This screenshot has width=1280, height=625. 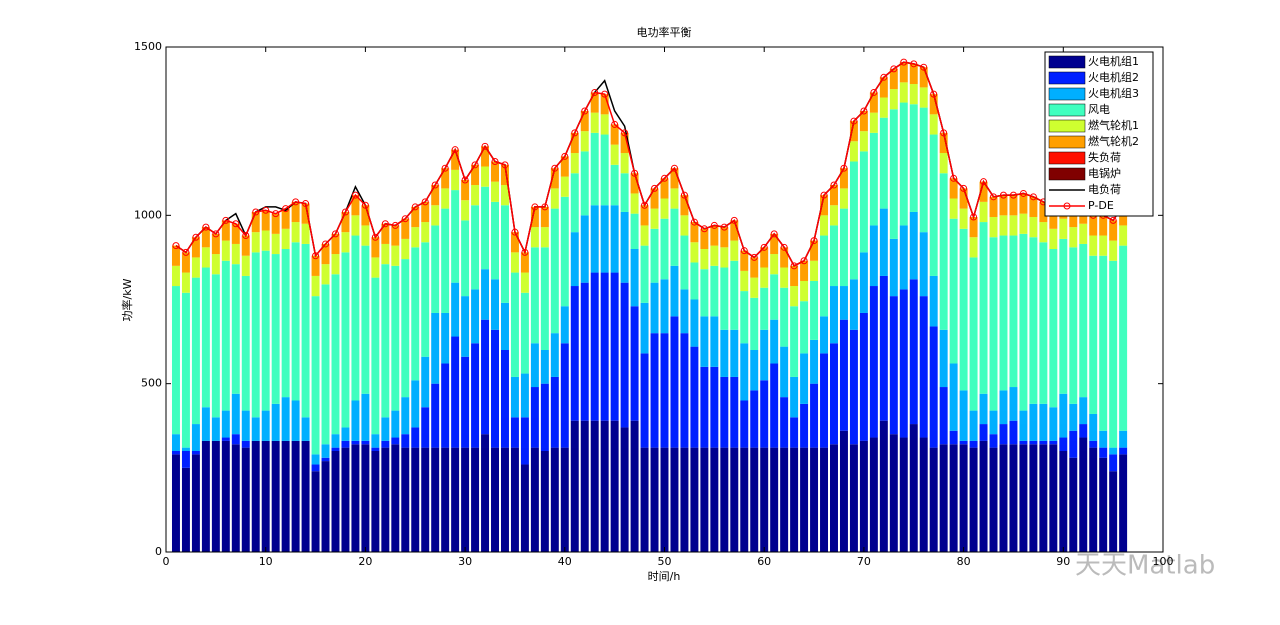 What do you see at coordinates (151, 383) in the screenshot?
I see `y-tick-label: 500` at bounding box center [151, 383].